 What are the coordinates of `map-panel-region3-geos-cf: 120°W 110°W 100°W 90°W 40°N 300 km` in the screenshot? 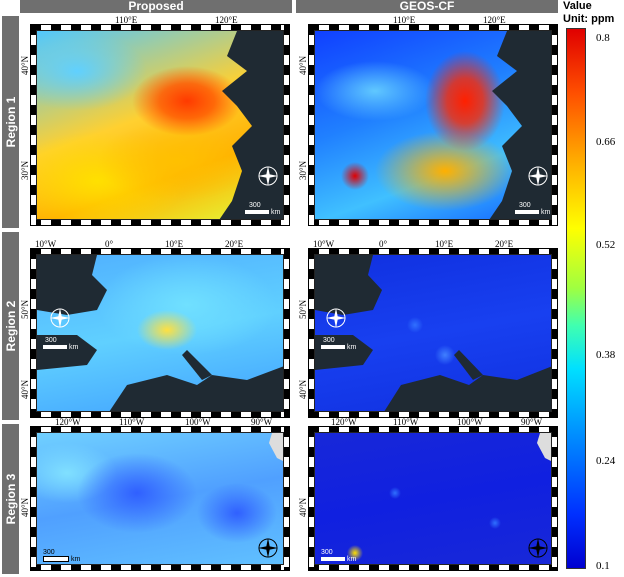 It's located at (428, 494).